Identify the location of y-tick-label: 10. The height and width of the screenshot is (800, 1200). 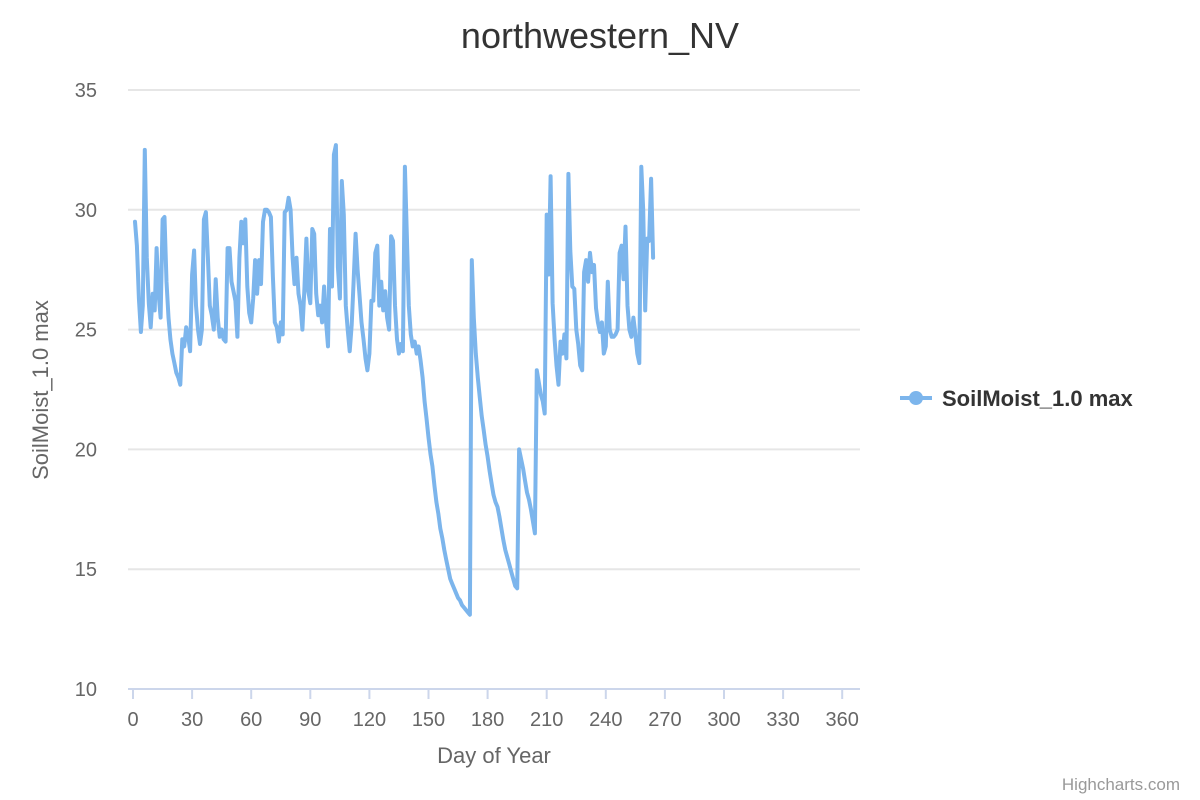
(86, 690).